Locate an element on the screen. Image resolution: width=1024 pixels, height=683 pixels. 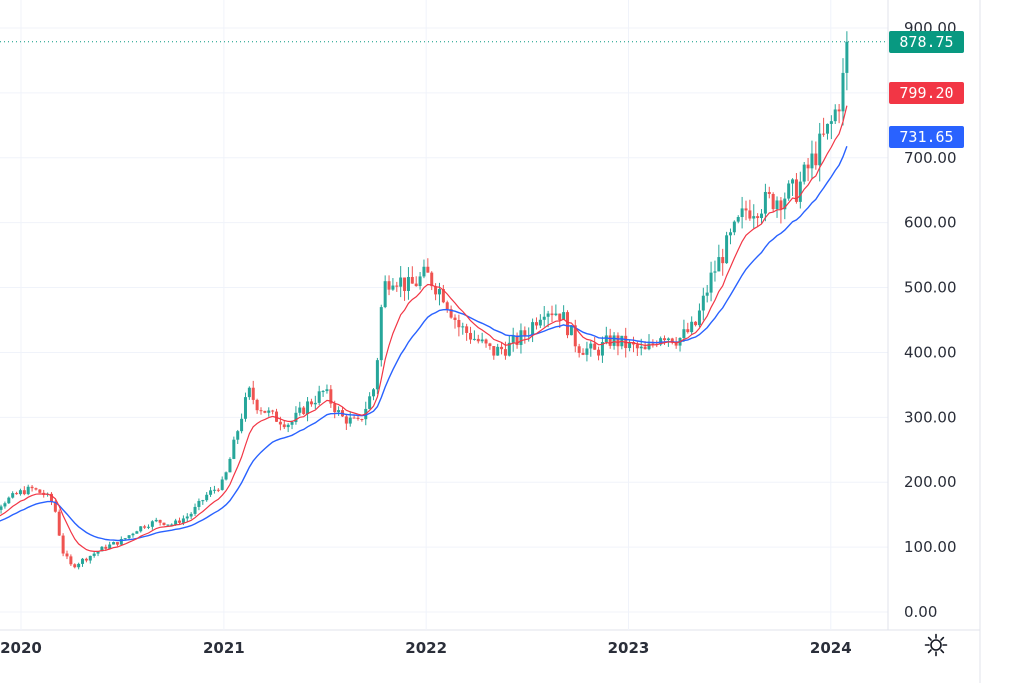
price-tick-label: 300.00 is located at coordinates (930, 417).